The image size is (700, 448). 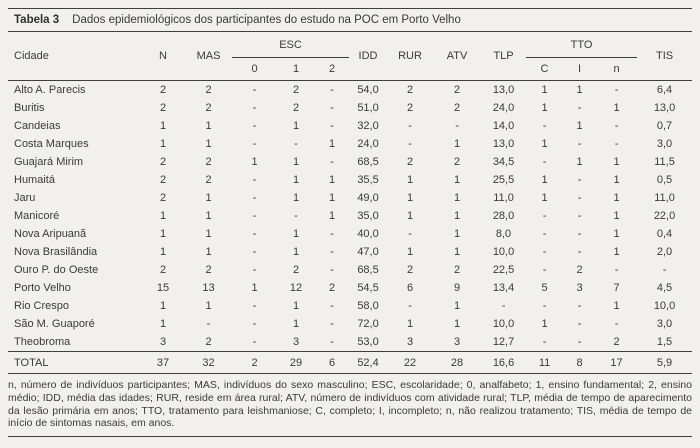 What do you see at coordinates (616, 288) in the screenshot?
I see `value-cell: 7` at bounding box center [616, 288].